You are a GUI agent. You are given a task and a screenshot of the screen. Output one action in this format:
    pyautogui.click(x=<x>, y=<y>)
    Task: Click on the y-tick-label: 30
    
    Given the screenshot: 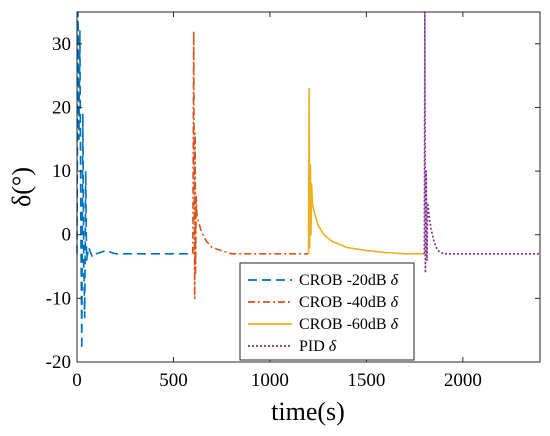 What is the action you would take?
    pyautogui.click(x=61, y=44)
    